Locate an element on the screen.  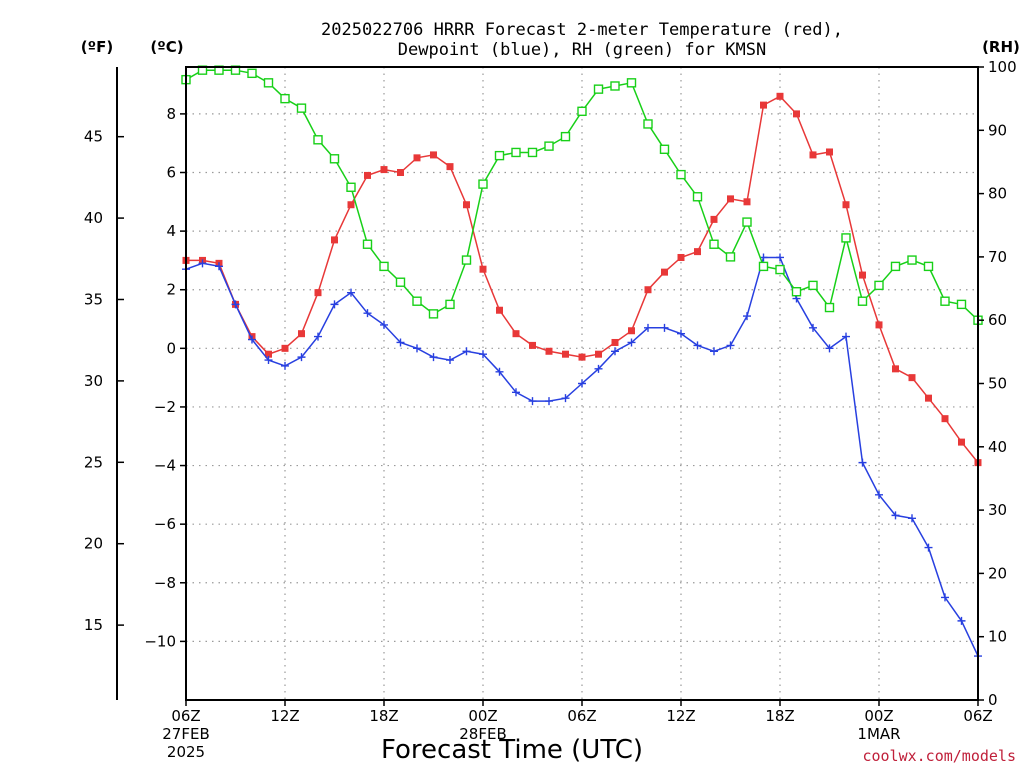
celsius-tick-label: 2 is located at coordinates (171, 290).